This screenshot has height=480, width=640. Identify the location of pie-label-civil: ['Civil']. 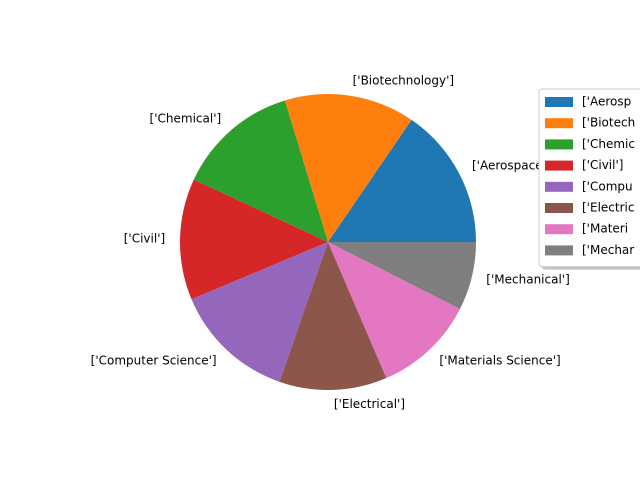
(144, 238).